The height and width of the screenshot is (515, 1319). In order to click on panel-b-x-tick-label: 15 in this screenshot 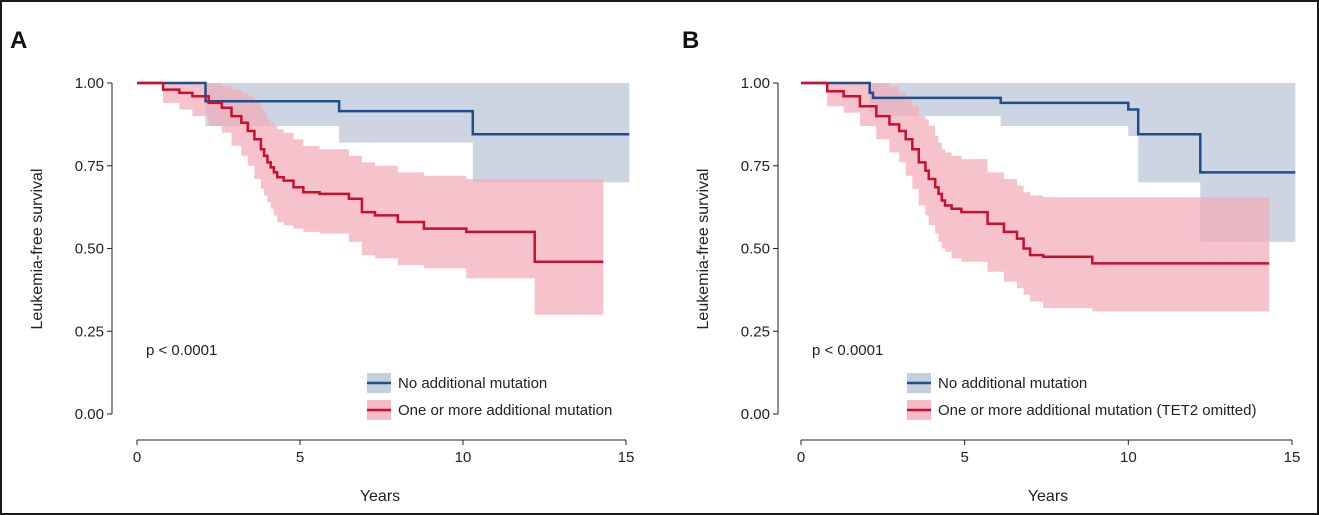, I will do `click(1292, 457)`.